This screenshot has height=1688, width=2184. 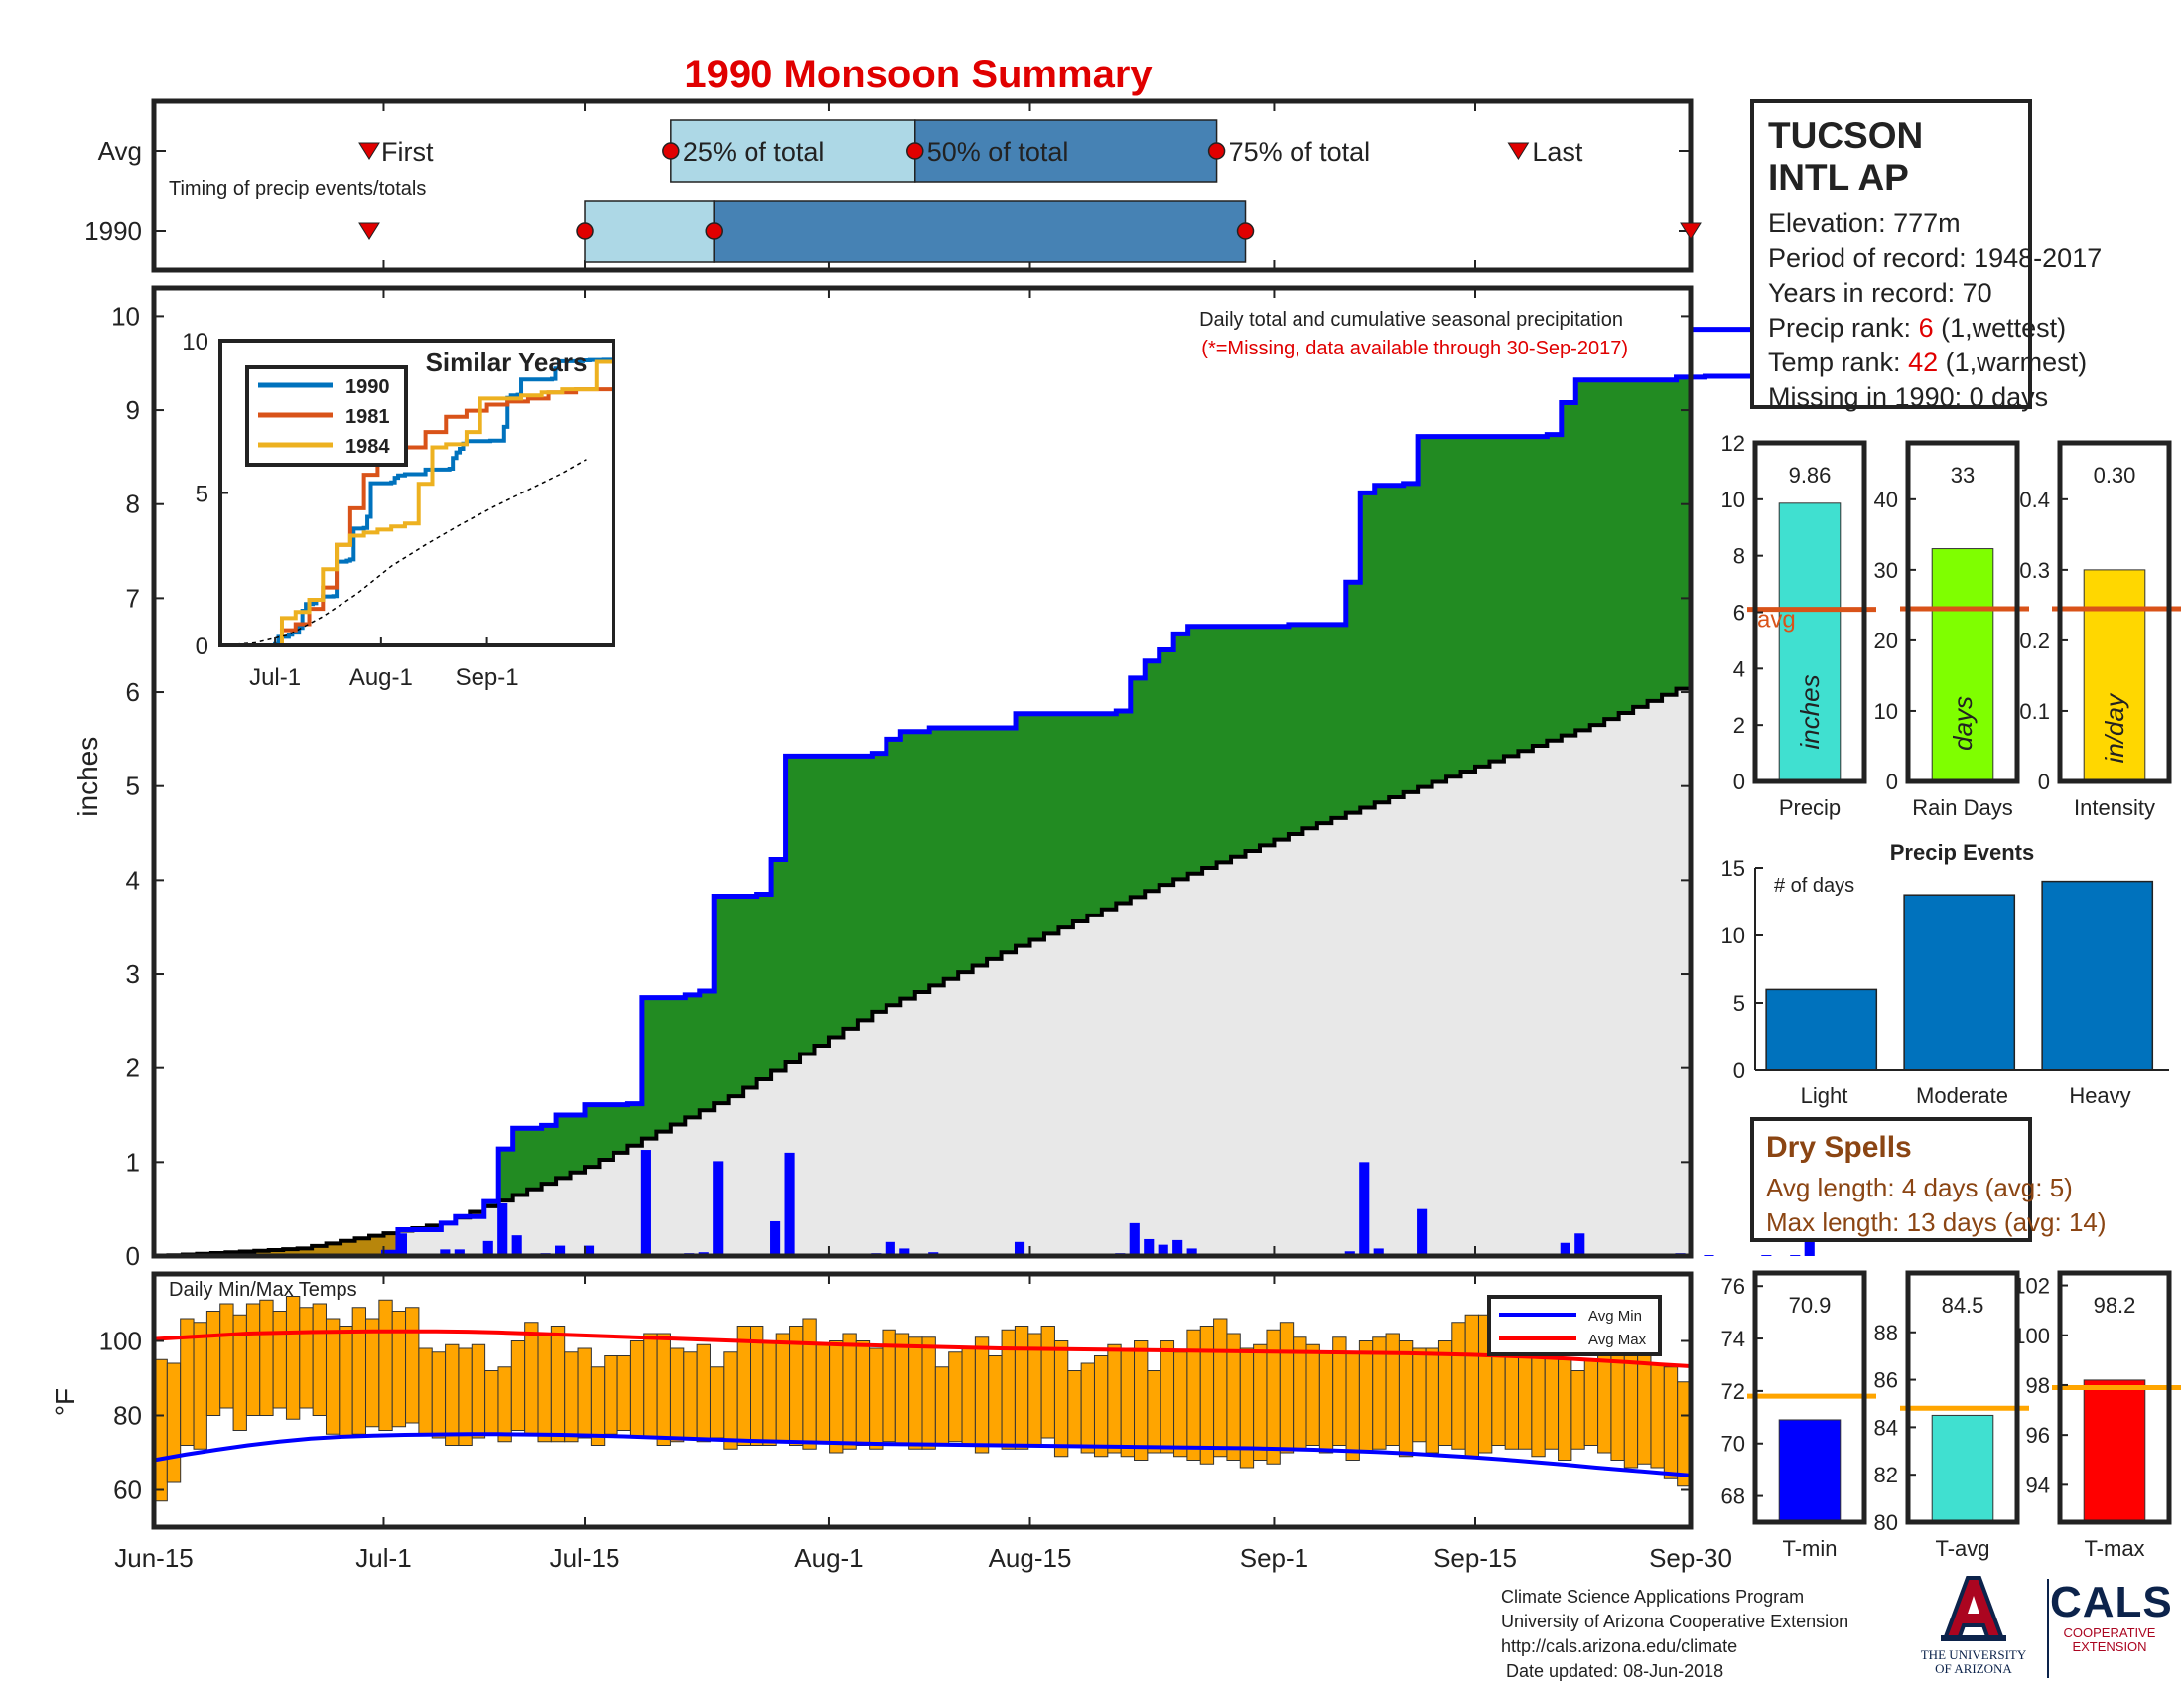 What do you see at coordinates (1917, 328) in the screenshot?
I see `station-precip-rank: Precip rank: 6 (1,wettest)` at bounding box center [1917, 328].